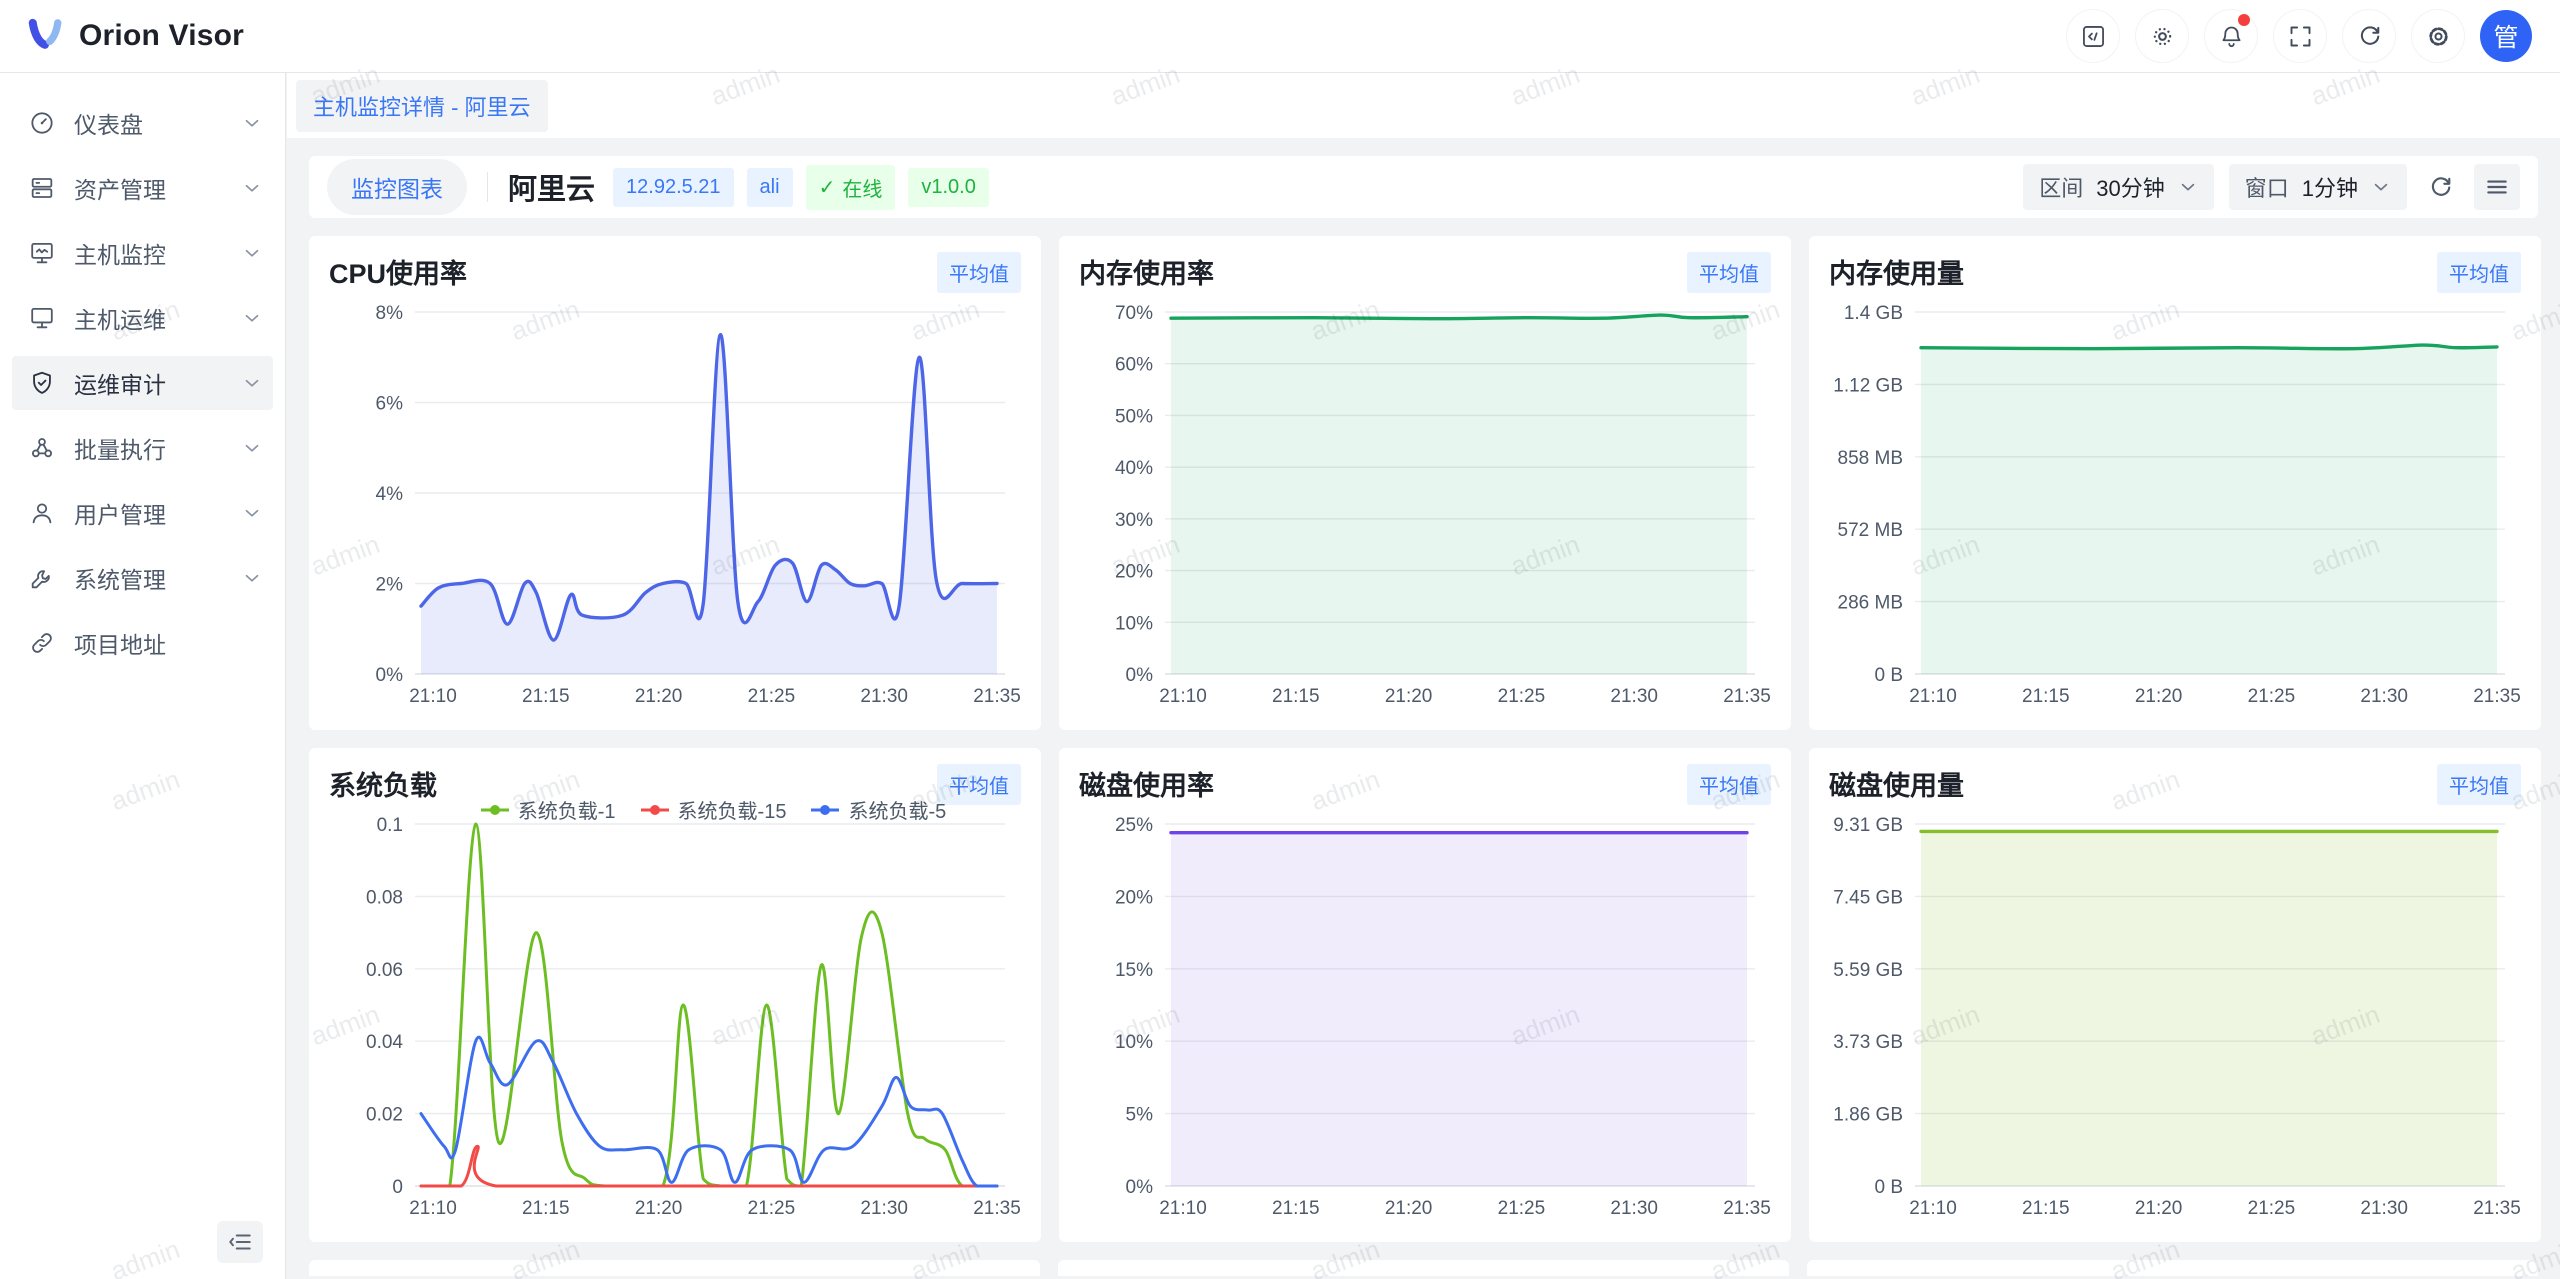 Image resolution: width=2560 pixels, height=1279 pixels. I want to click on breadcrumb-bar: 主机监控详情 - 阿里云, so click(1423, 105).